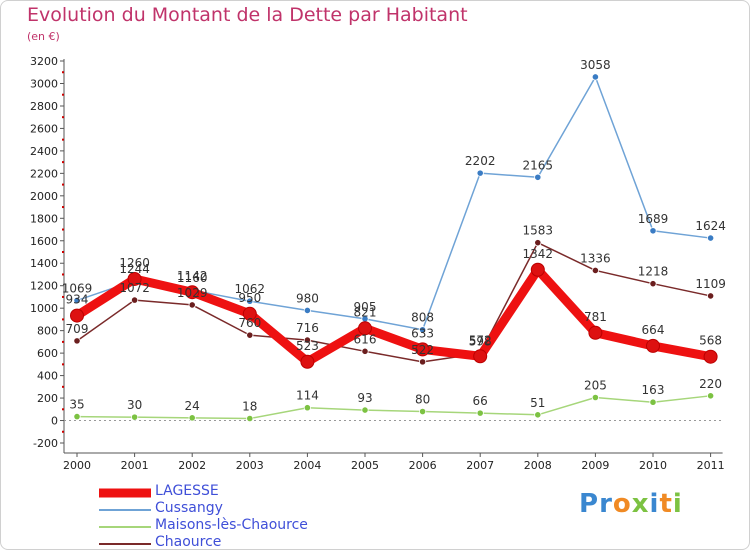  I want to click on x-tick-label: 2009, so click(595, 465).